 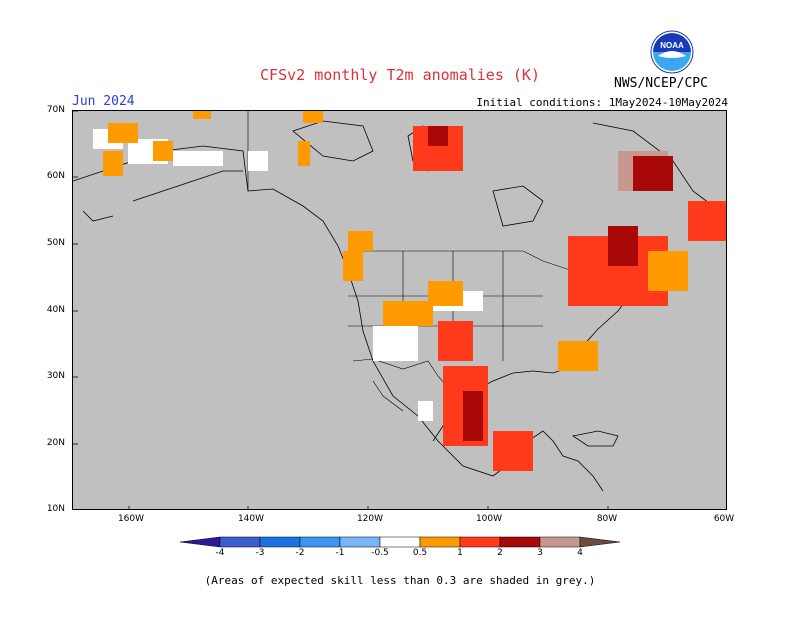 I want to click on lat-label-50n: 50N, so click(x=55, y=243).